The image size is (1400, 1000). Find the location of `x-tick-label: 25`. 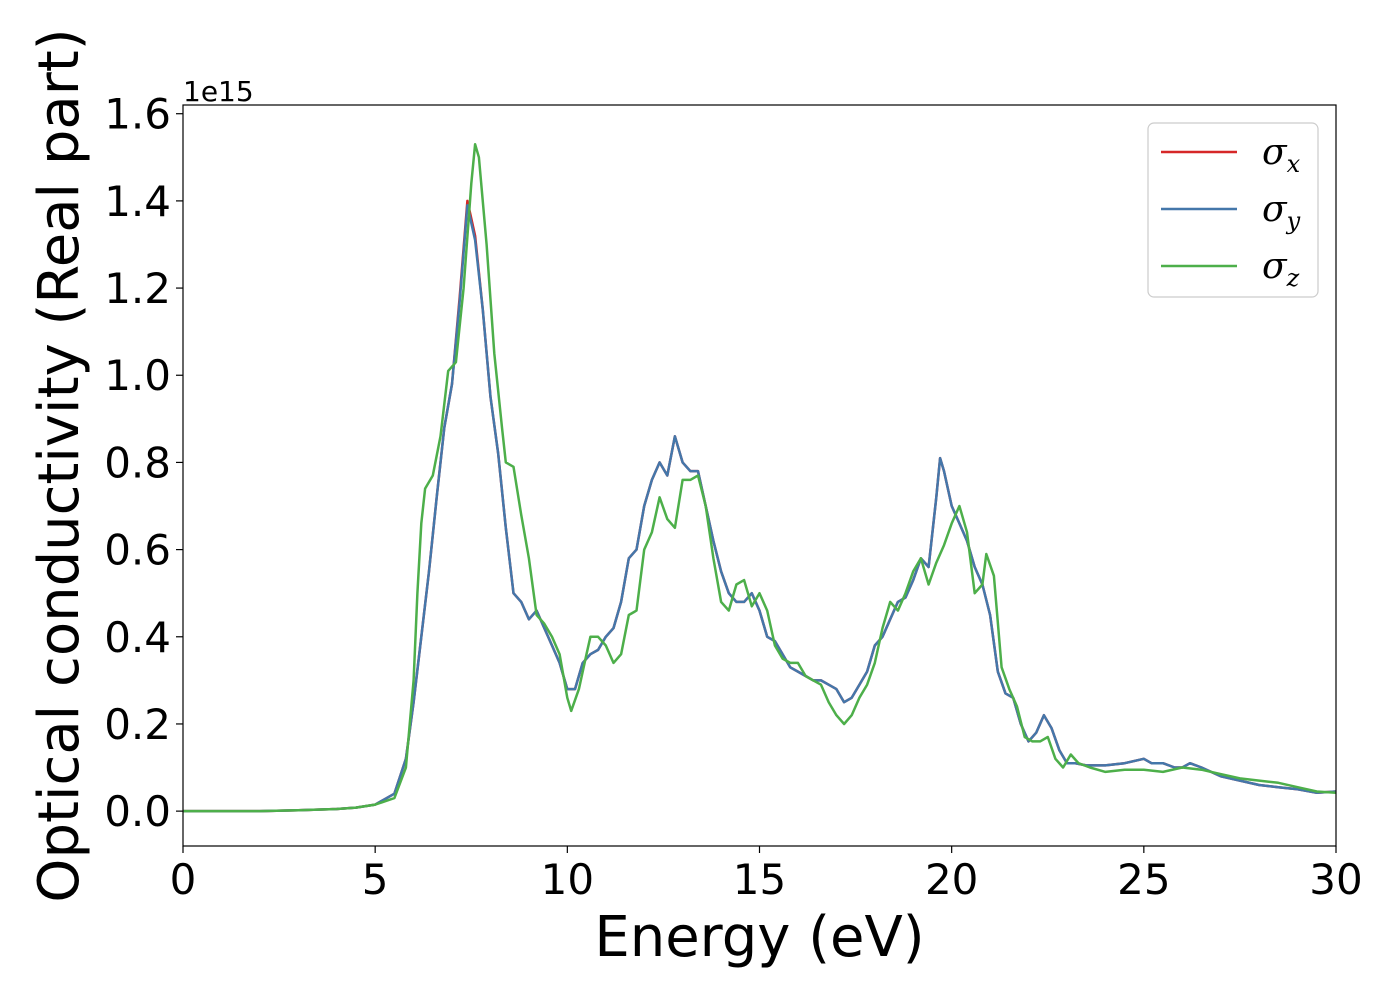

x-tick-label: 25 is located at coordinates (1143, 879).